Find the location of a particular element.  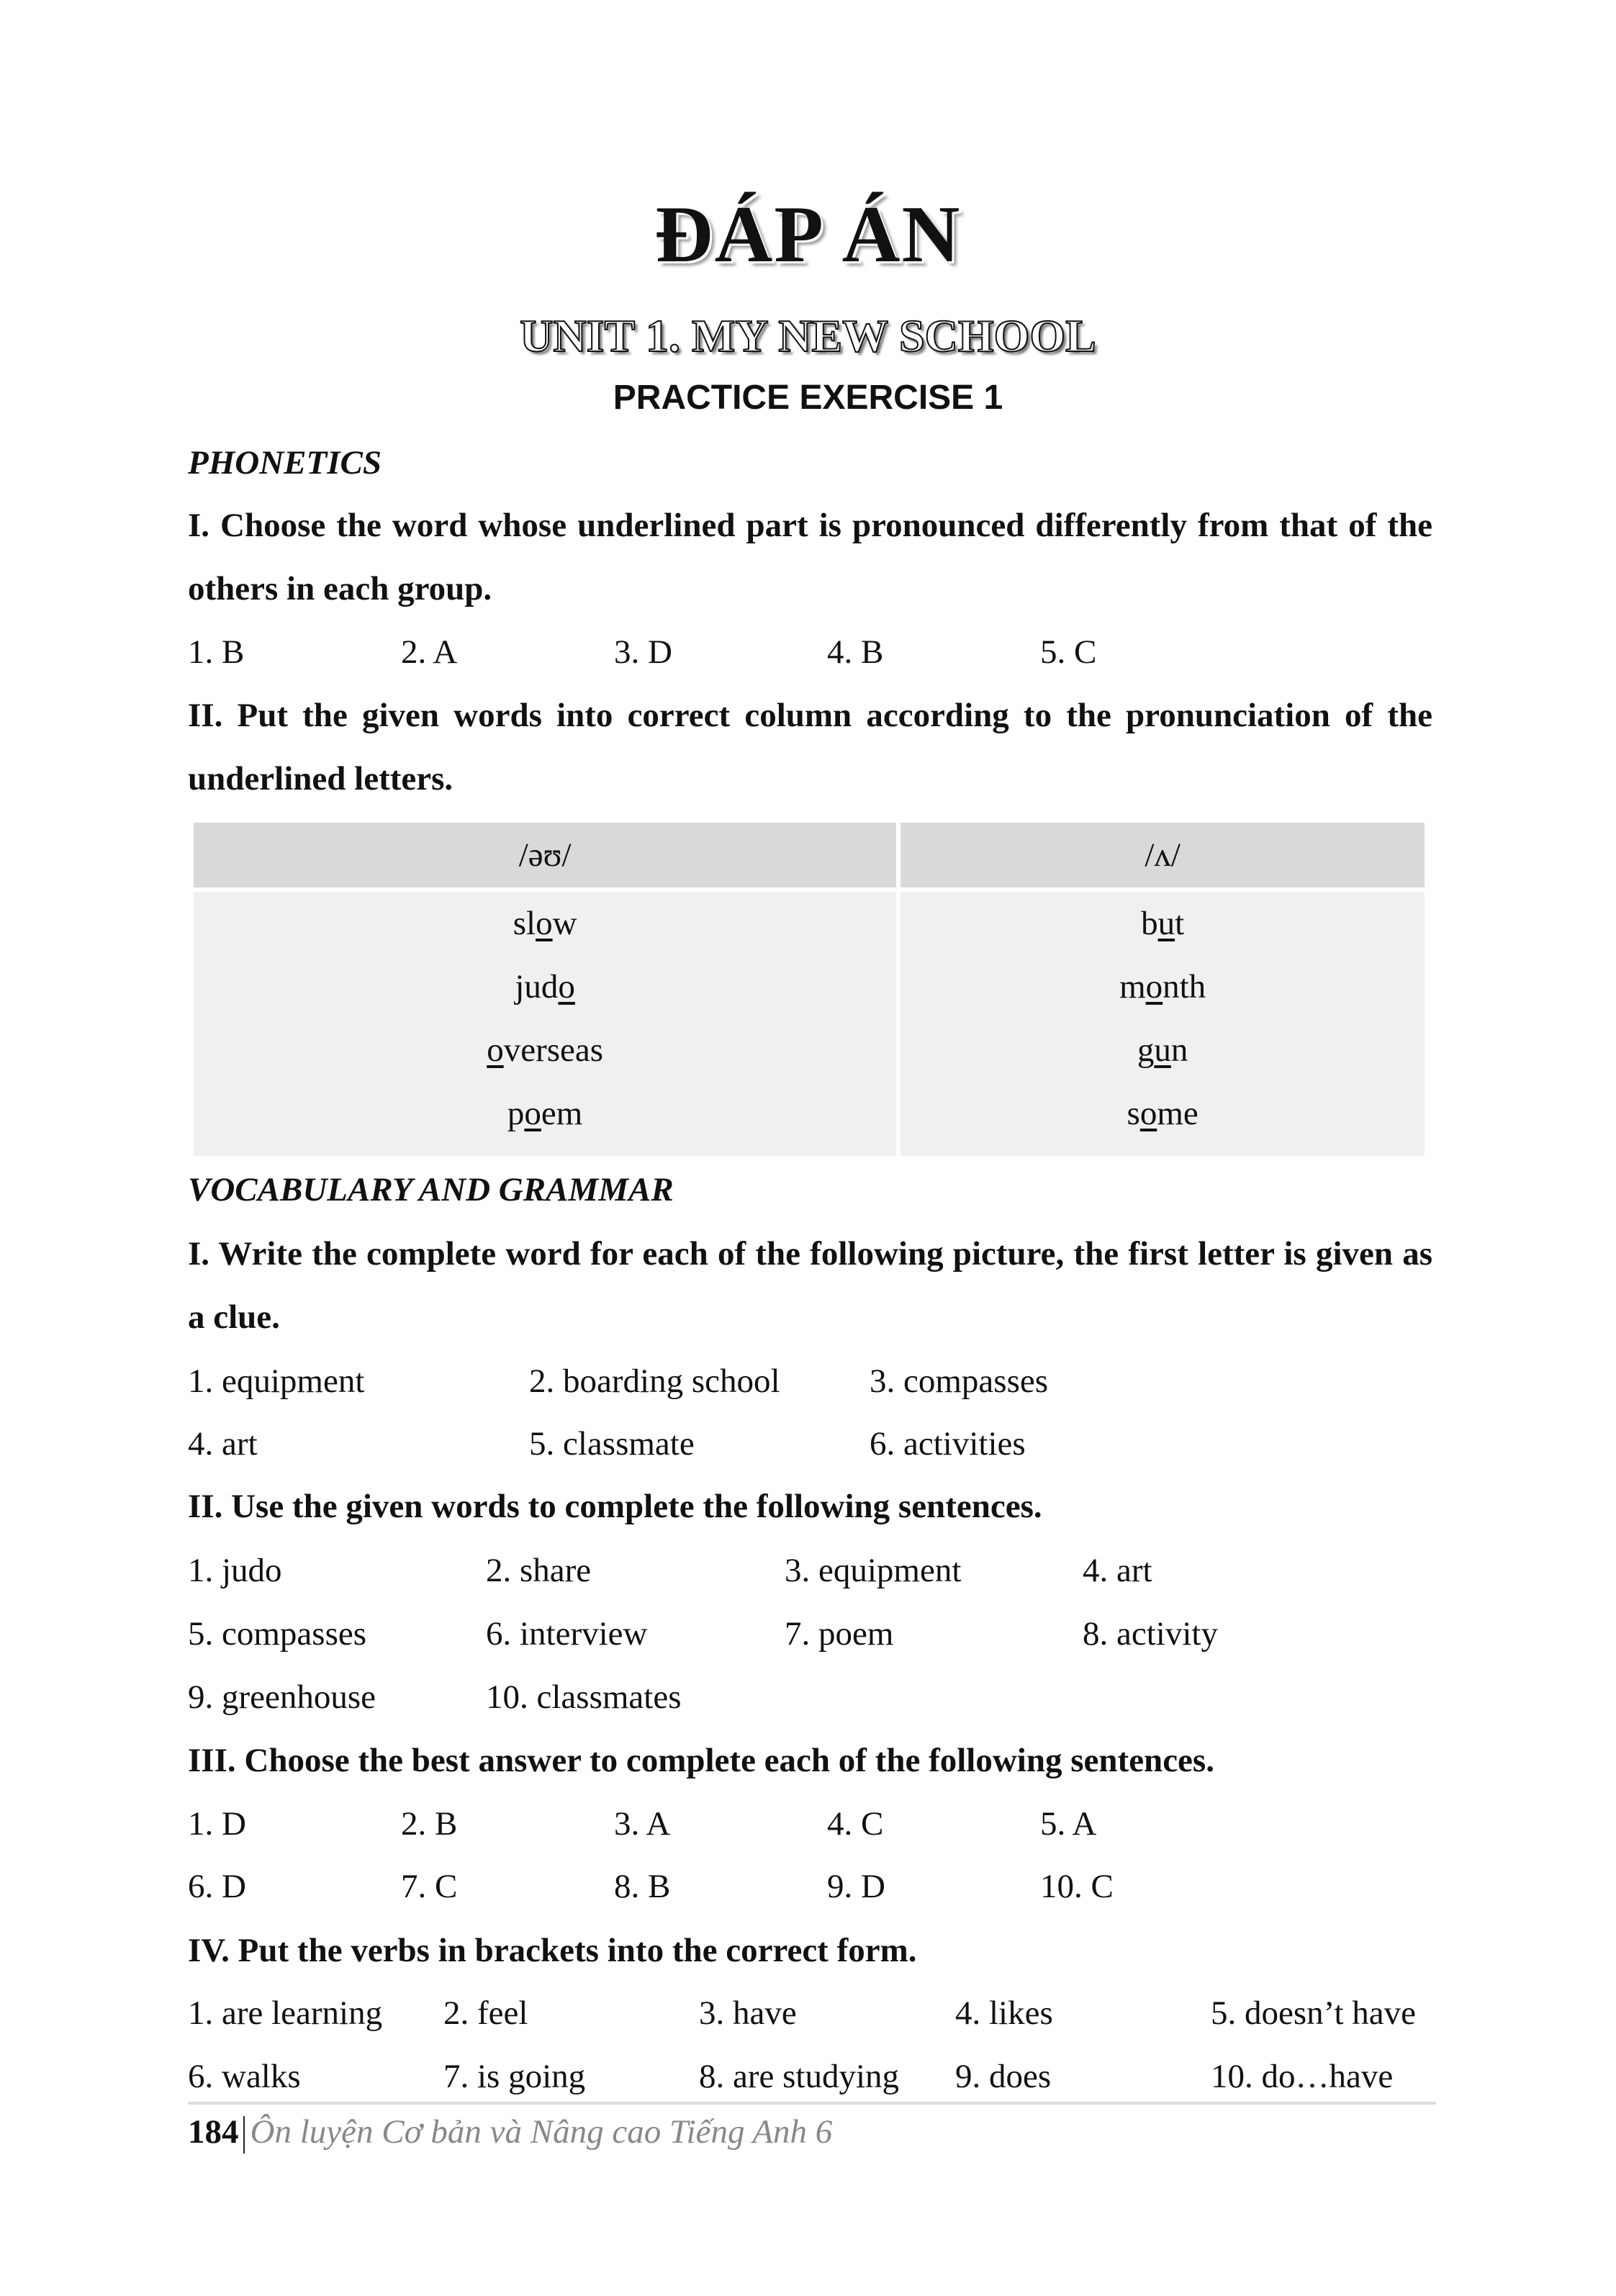

answer-item: 2. A is located at coordinates (430, 652).